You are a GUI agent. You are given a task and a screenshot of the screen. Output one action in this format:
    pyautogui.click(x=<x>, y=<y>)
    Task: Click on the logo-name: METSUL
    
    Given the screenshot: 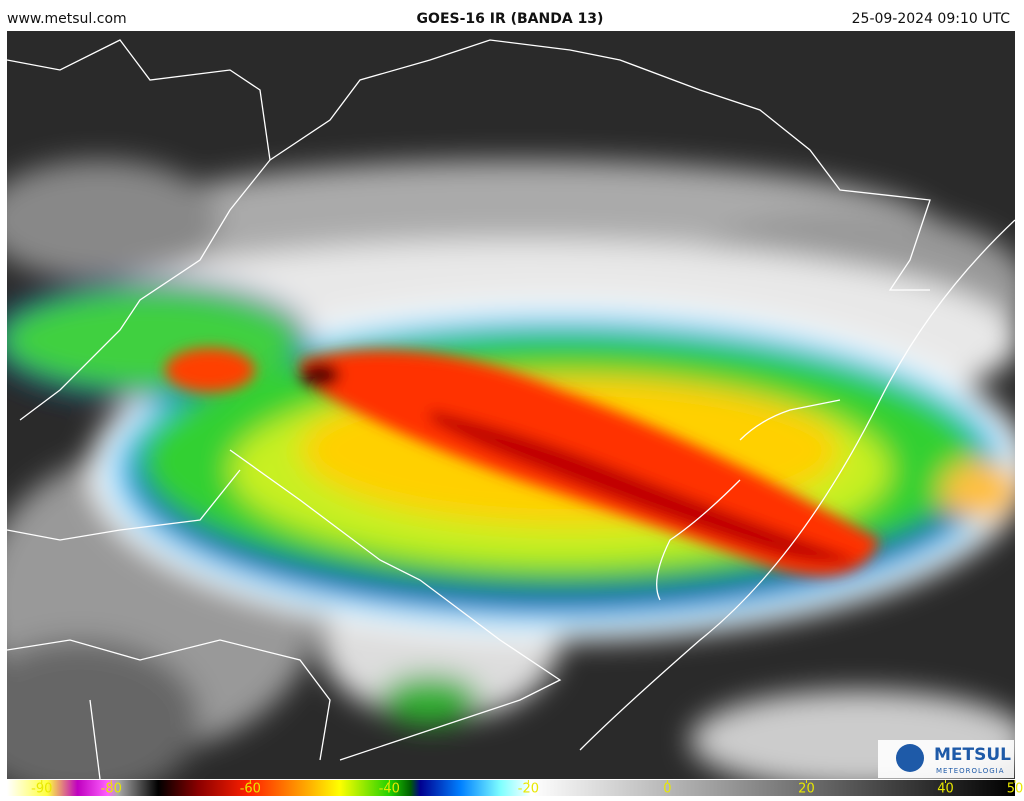 What is the action you would take?
    pyautogui.click(x=972, y=755)
    